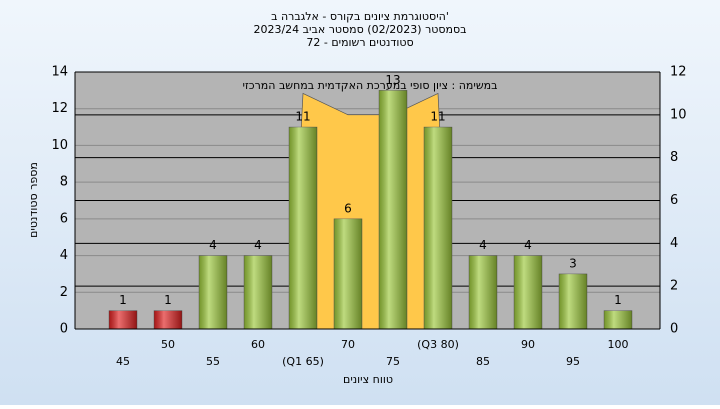 This screenshot has height=409, width=720. I want to click on y-tick-label: 12, so click(59, 108).